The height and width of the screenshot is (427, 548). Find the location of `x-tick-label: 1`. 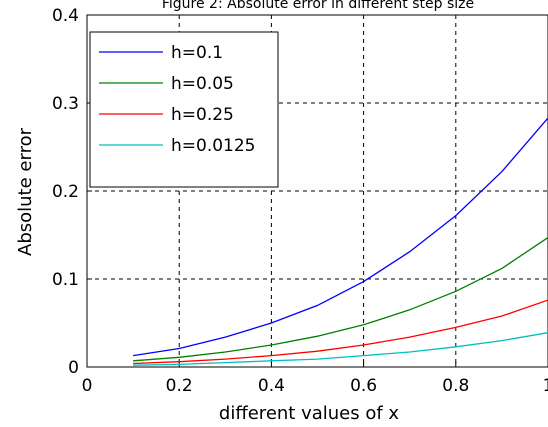

x-tick-label: 1 is located at coordinates (545, 386).